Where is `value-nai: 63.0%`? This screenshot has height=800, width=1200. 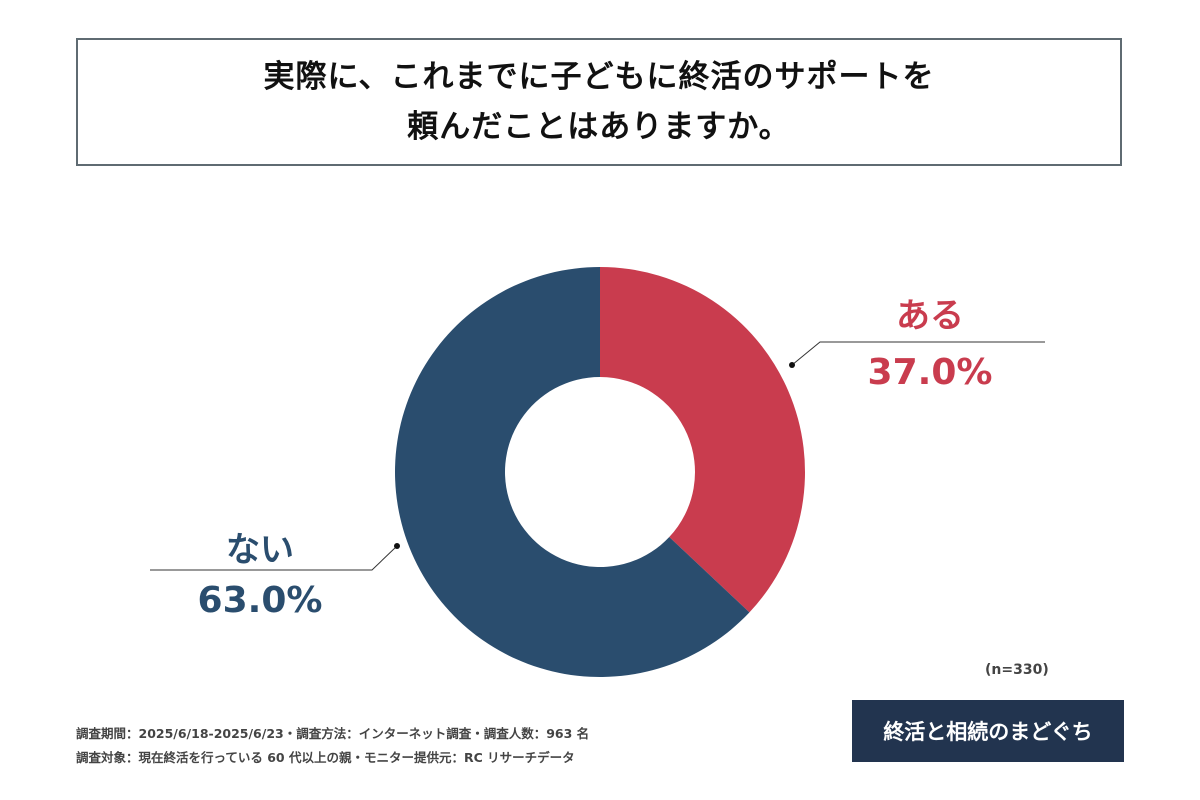 value-nai: 63.0% is located at coordinates (260, 600).